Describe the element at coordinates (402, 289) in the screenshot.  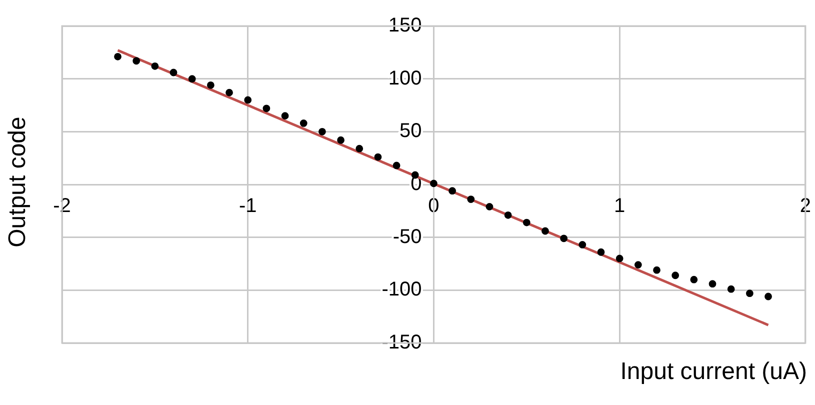
I see `y-tick-label: -100` at that location.